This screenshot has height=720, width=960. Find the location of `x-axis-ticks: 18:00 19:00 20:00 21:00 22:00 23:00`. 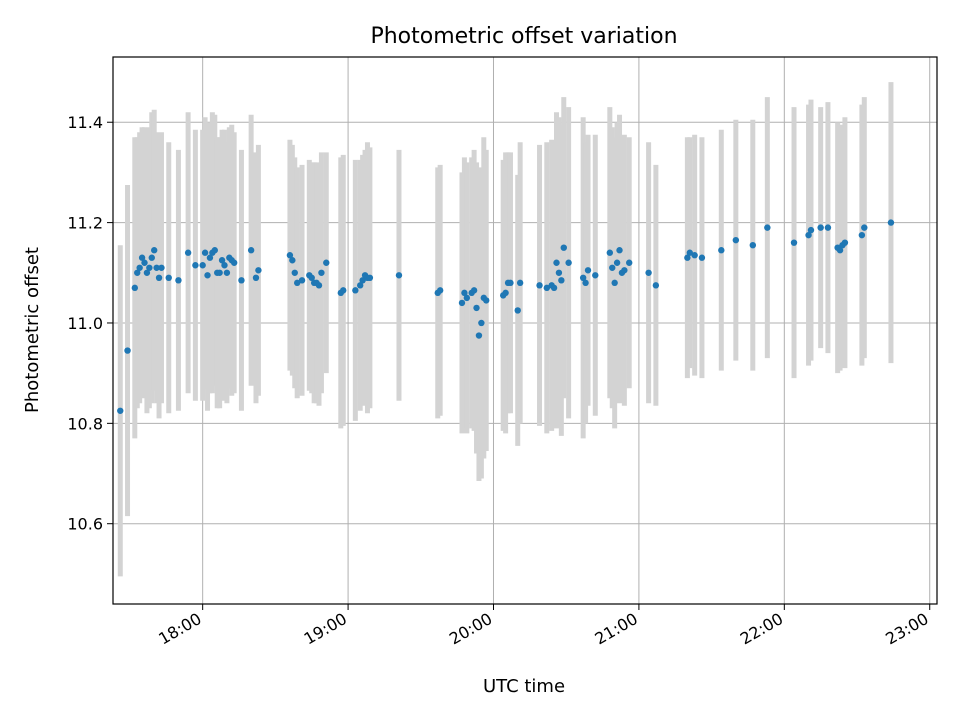

x-axis-ticks: 18:00 19:00 20:00 21:00 22:00 23:00 is located at coordinates (543, 626).